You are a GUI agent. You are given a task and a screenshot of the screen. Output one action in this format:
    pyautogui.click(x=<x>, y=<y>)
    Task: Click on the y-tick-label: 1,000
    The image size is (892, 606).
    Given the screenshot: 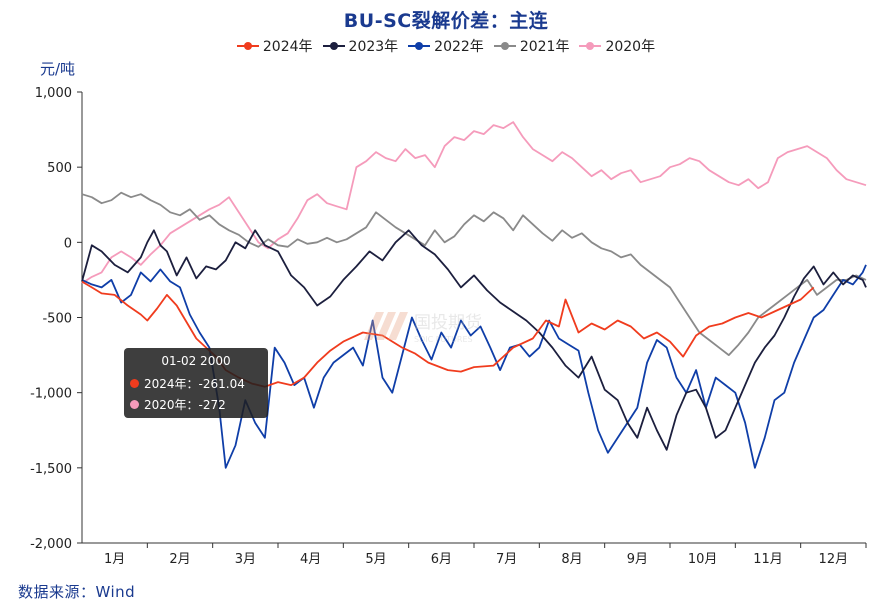 What is the action you would take?
    pyautogui.click(x=53, y=93)
    